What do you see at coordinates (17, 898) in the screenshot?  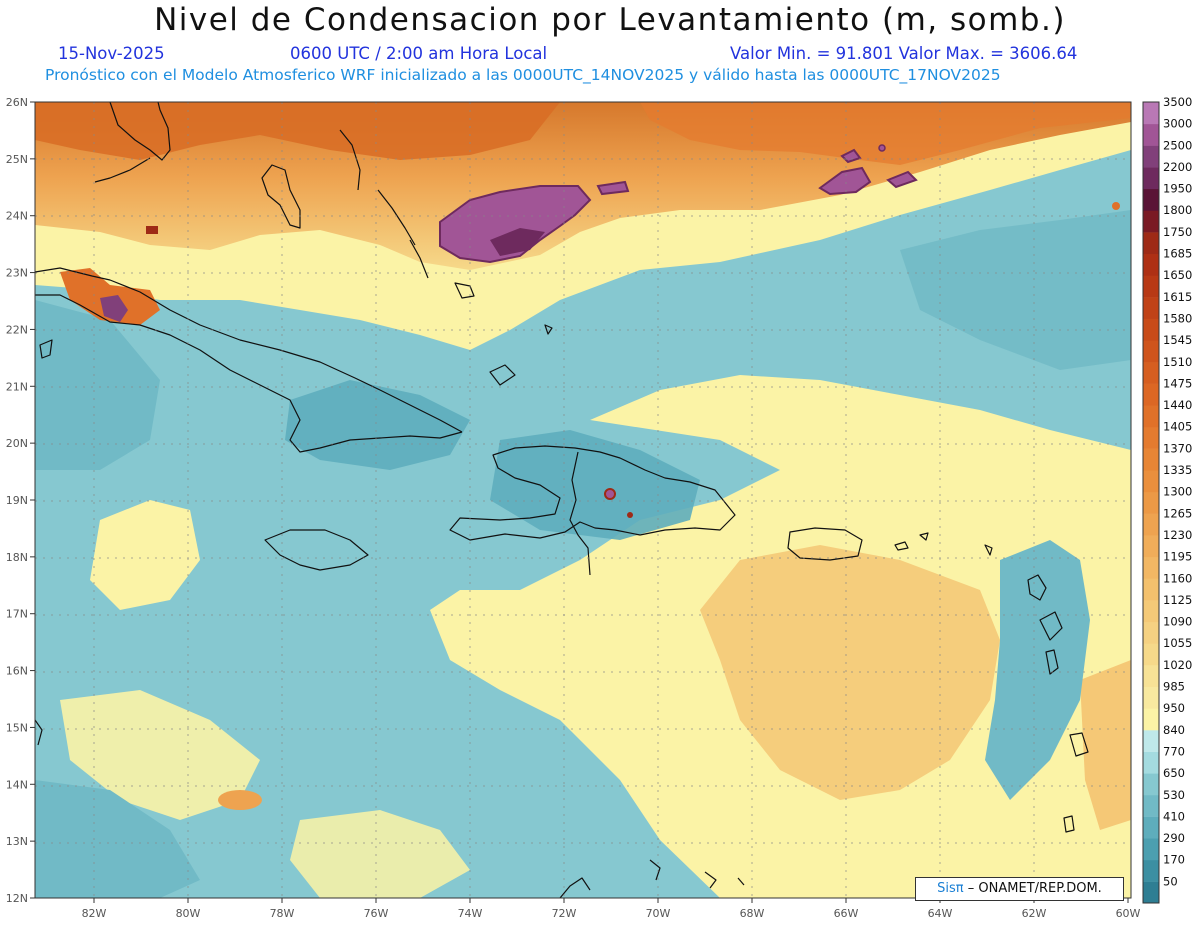 I see `lat-tick-label: 12N` at bounding box center [17, 898].